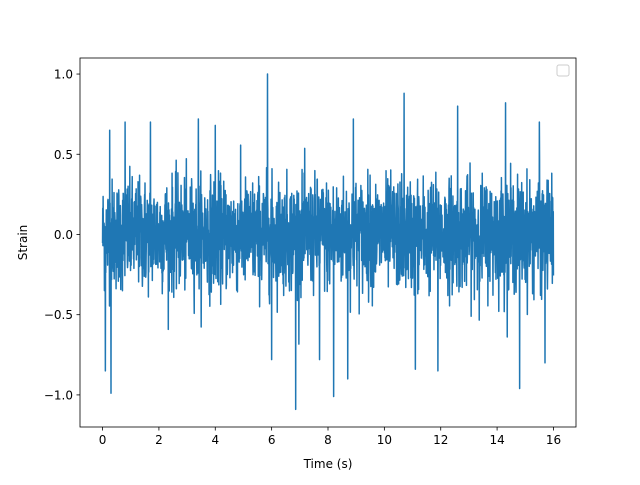 The image size is (640, 485). Describe the element at coordinates (215, 440) in the screenshot. I see `x-tick-label: 4` at that location.